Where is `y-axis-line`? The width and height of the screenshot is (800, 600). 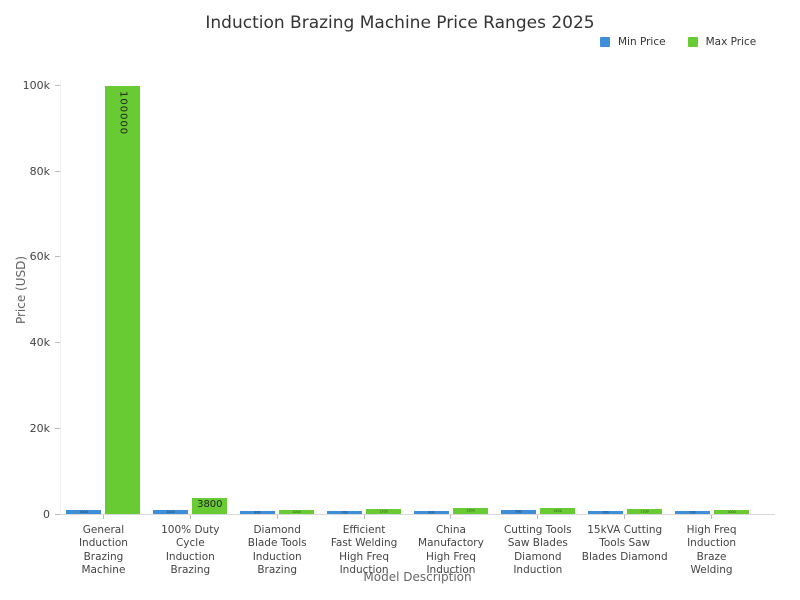 y-axis-line is located at coordinates (60, 297).